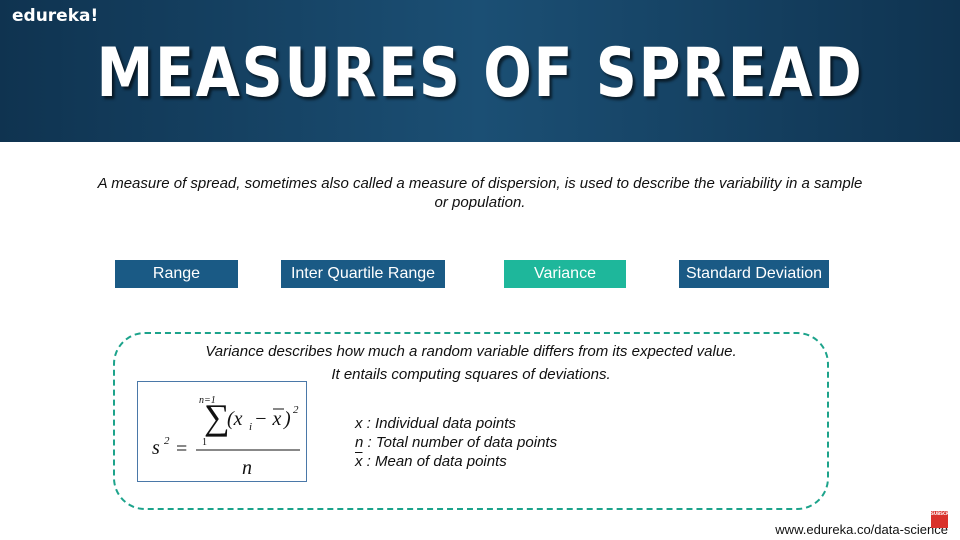 The width and height of the screenshot is (960, 540). I want to click on measure-std-dev: Standard Deviation, so click(754, 274).